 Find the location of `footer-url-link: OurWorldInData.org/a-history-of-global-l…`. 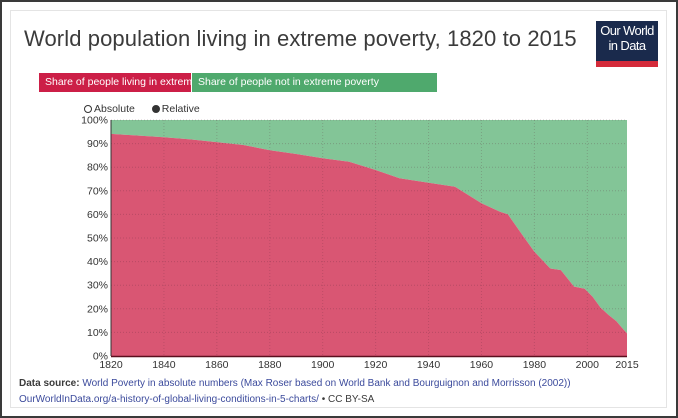

footer-url-link: OurWorldInData.org/a-history-of-global-l… is located at coordinates (169, 399).